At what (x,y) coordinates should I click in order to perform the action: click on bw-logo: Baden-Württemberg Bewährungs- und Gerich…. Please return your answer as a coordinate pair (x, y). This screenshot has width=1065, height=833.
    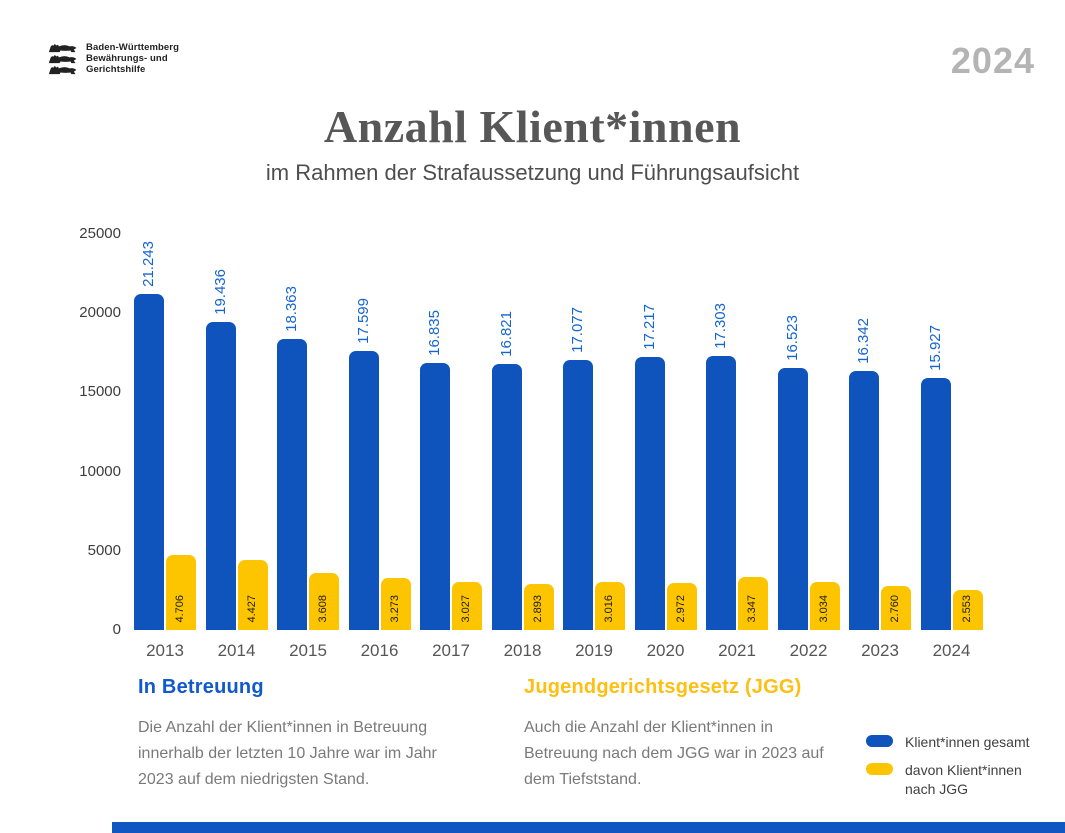
    Looking at the image, I should click on (113, 58).